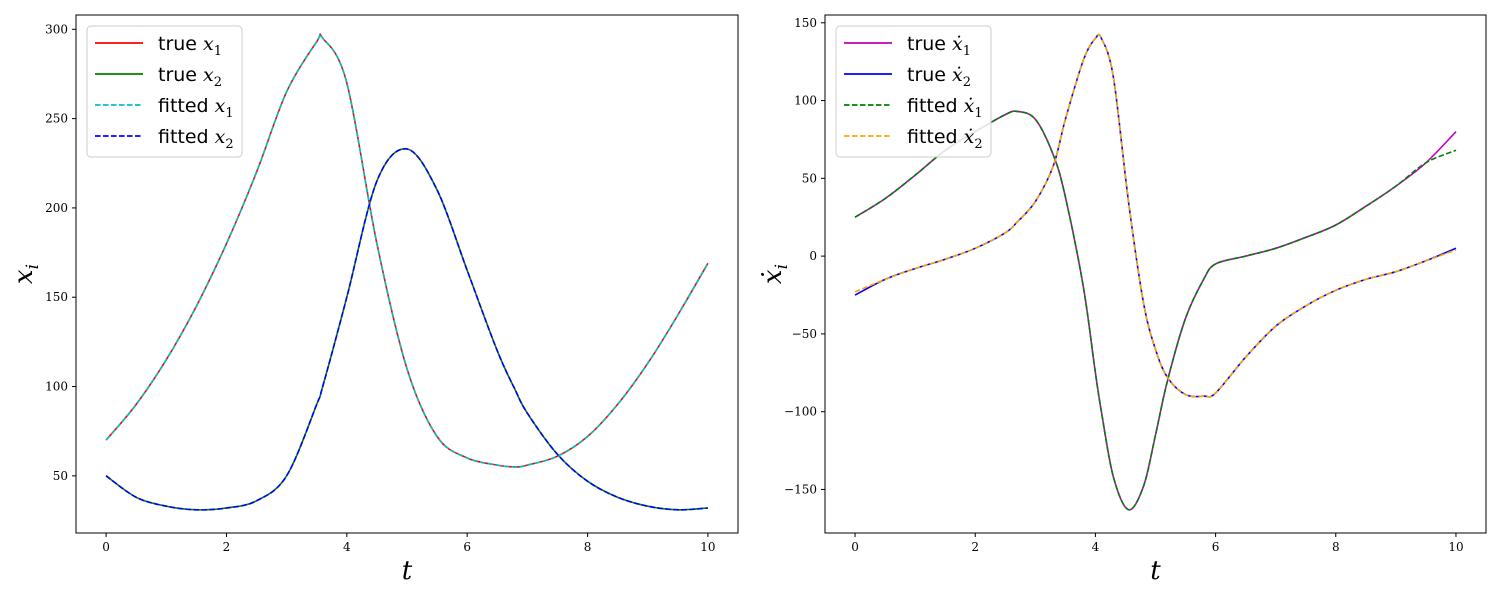  I want to click on y-tick-label: 200, so click(56, 208).